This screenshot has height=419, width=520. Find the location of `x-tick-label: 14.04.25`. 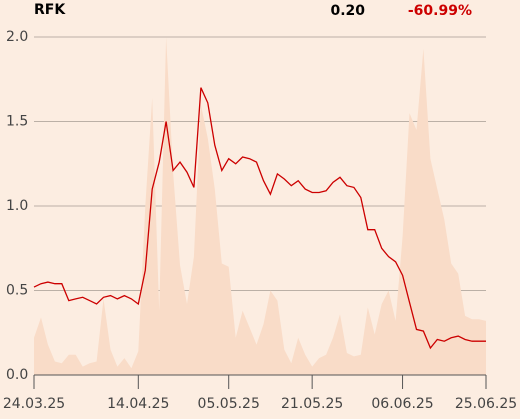

x-tick-label: 14.04.25 is located at coordinates (138, 404).